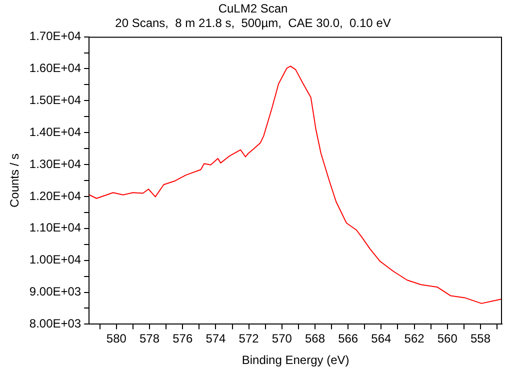 Image resolution: width=514 pixels, height=386 pixels. What do you see at coordinates (253, 23) in the screenshot?
I see `chart-subtitle: 20 Scans, 8 m 21.8 s, 500µm, CAE 30.0, 0.10 eV` at bounding box center [253, 23].